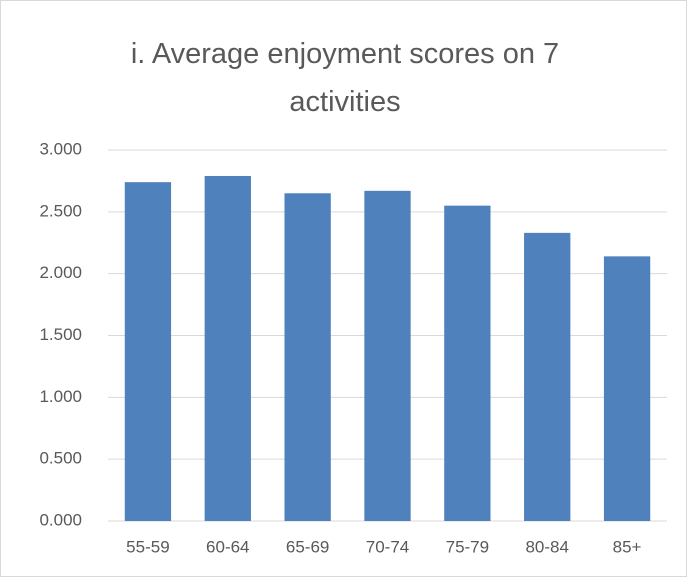  I want to click on x-tick-label: 80-84, so click(546, 546).